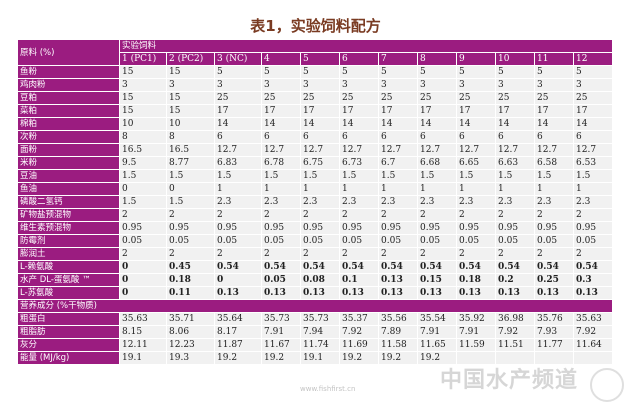 This screenshot has width=631, height=405. What do you see at coordinates (68, 189) in the screenshot?
I see `row-label: 鱼油` at bounding box center [68, 189].